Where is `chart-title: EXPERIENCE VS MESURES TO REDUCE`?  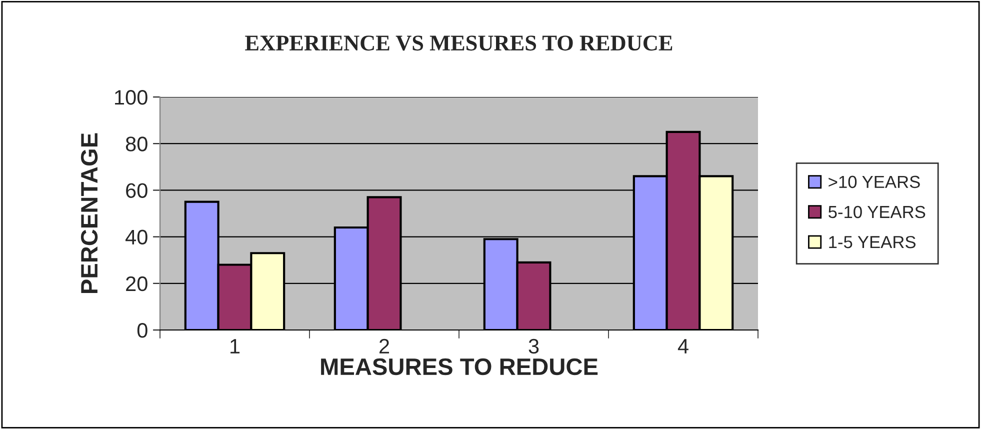
chart-title: EXPERIENCE VS MESURES TO REDUCE is located at coordinates (458, 43).